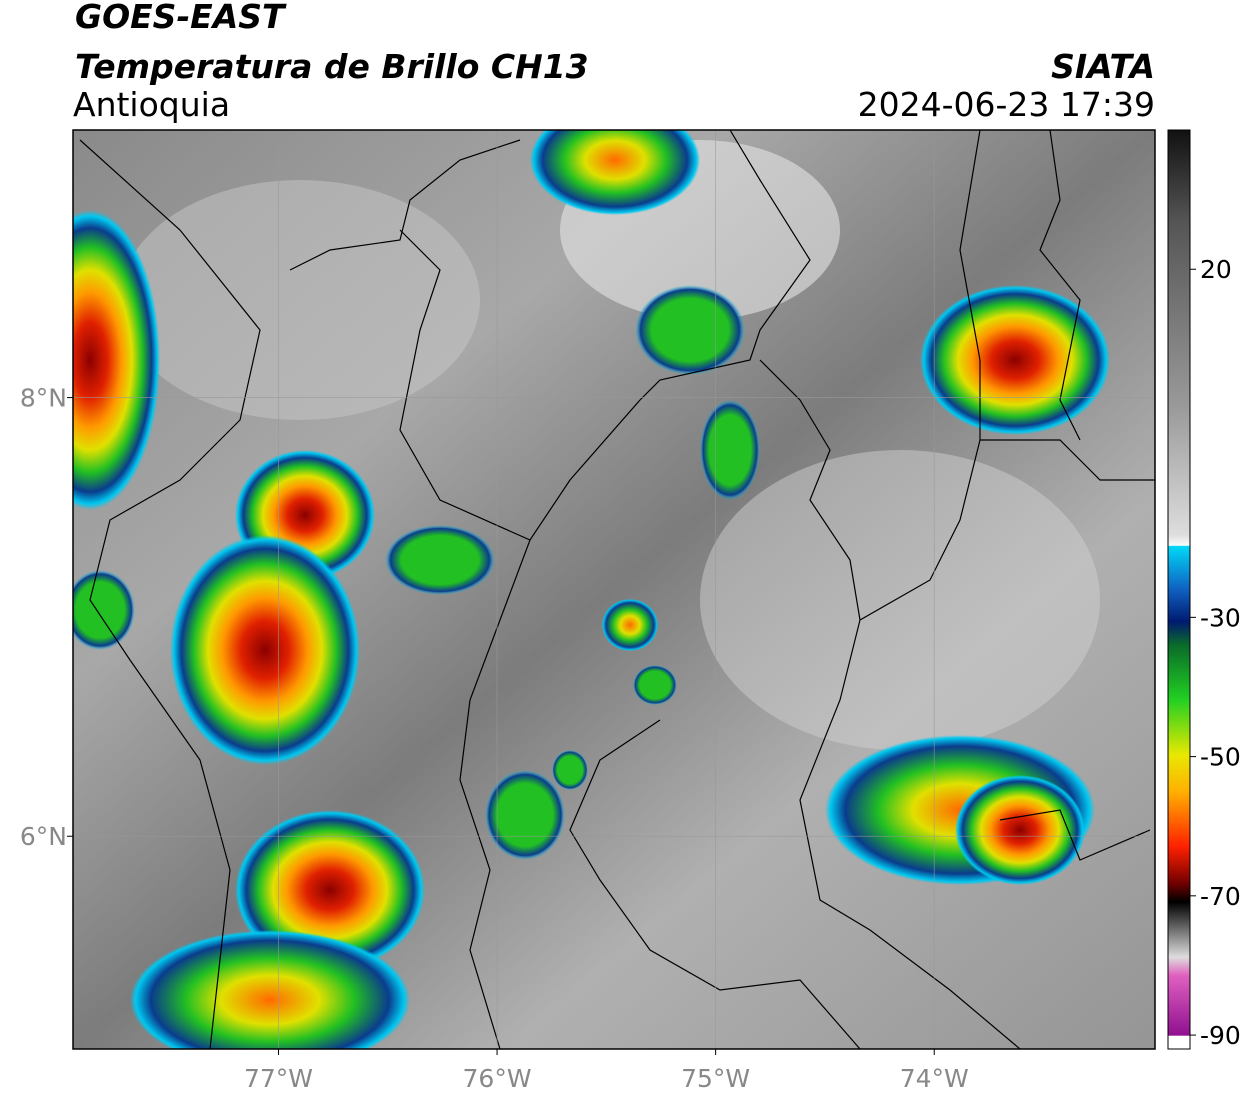 This screenshot has width=1252, height=1103. I want to click on datetime: 2024-06-23 17:39, so click(1006, 104).